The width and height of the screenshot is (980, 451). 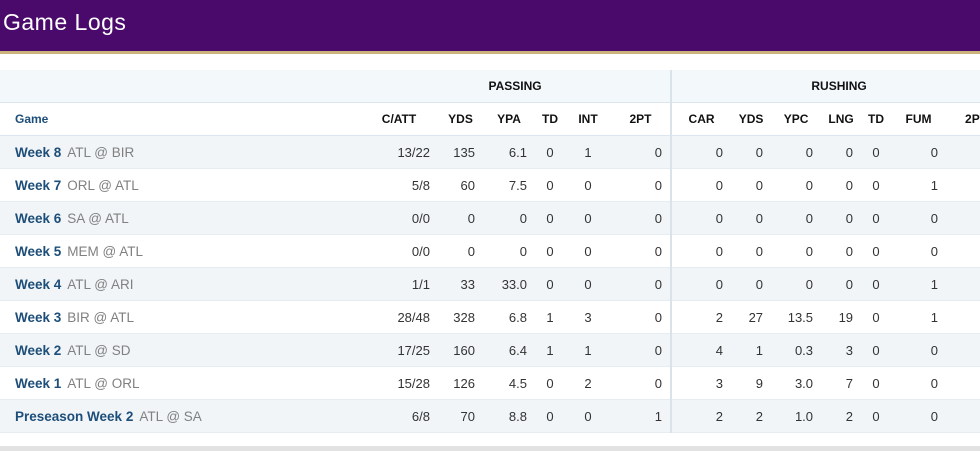 What do you see at coordinates (100, 284) in the screenshot?
I see `matchup-text: ATL @ ARI` at bounding box center [100, 284].